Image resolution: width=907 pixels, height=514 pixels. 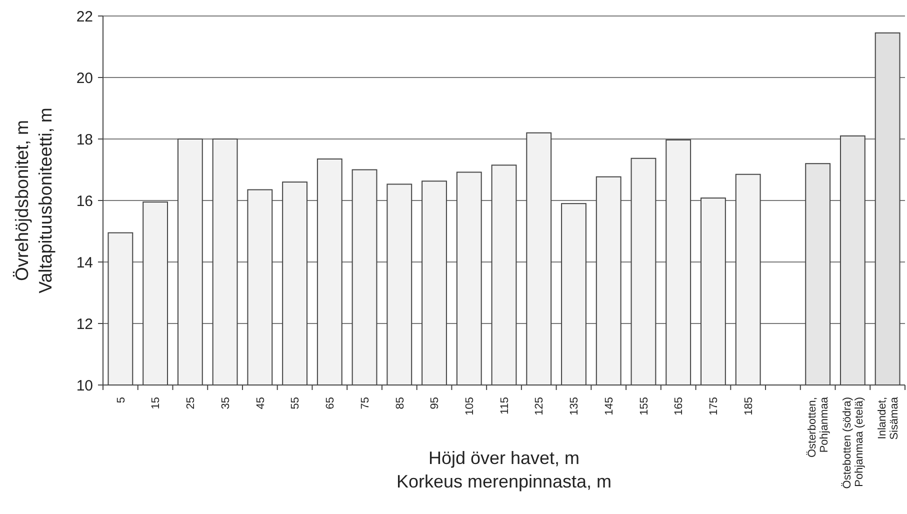 I want to click on x-tick-label: 55, so click(x=296, y=403).